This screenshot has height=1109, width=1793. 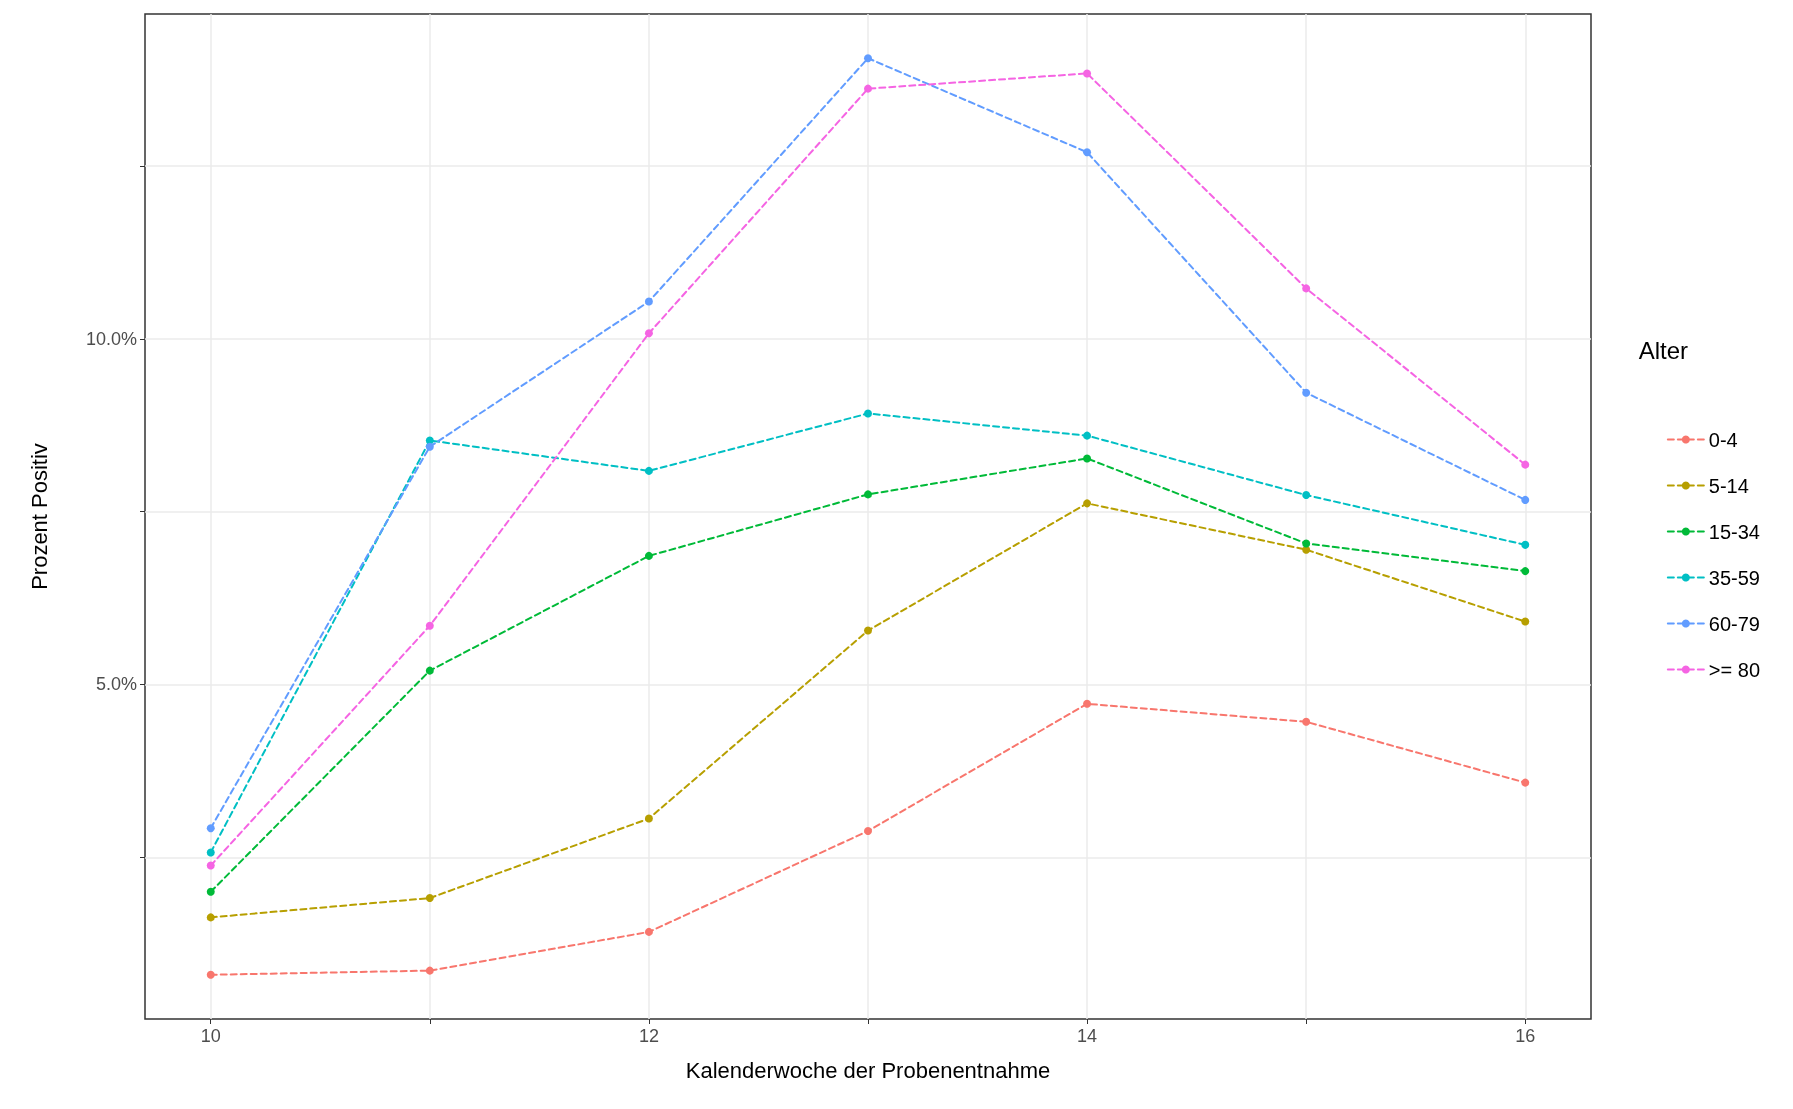 What do you see at coordinates (1728, 485) in the screenshot?
I see `legend-label: 5-14` at bounding box center [1728, 485].